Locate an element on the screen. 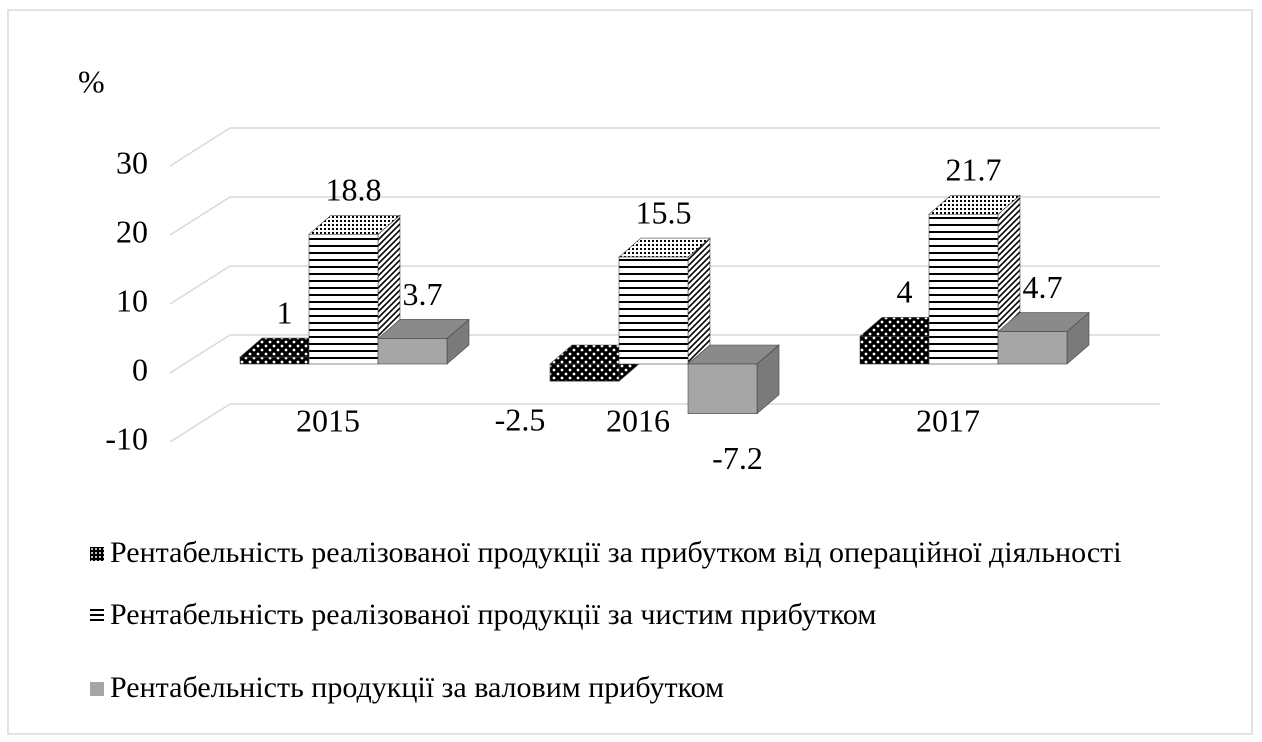 Image resolution: width=1262 pixels, height=742 pixels. y-tick-label: 10 is located at coordinates (132, 300).